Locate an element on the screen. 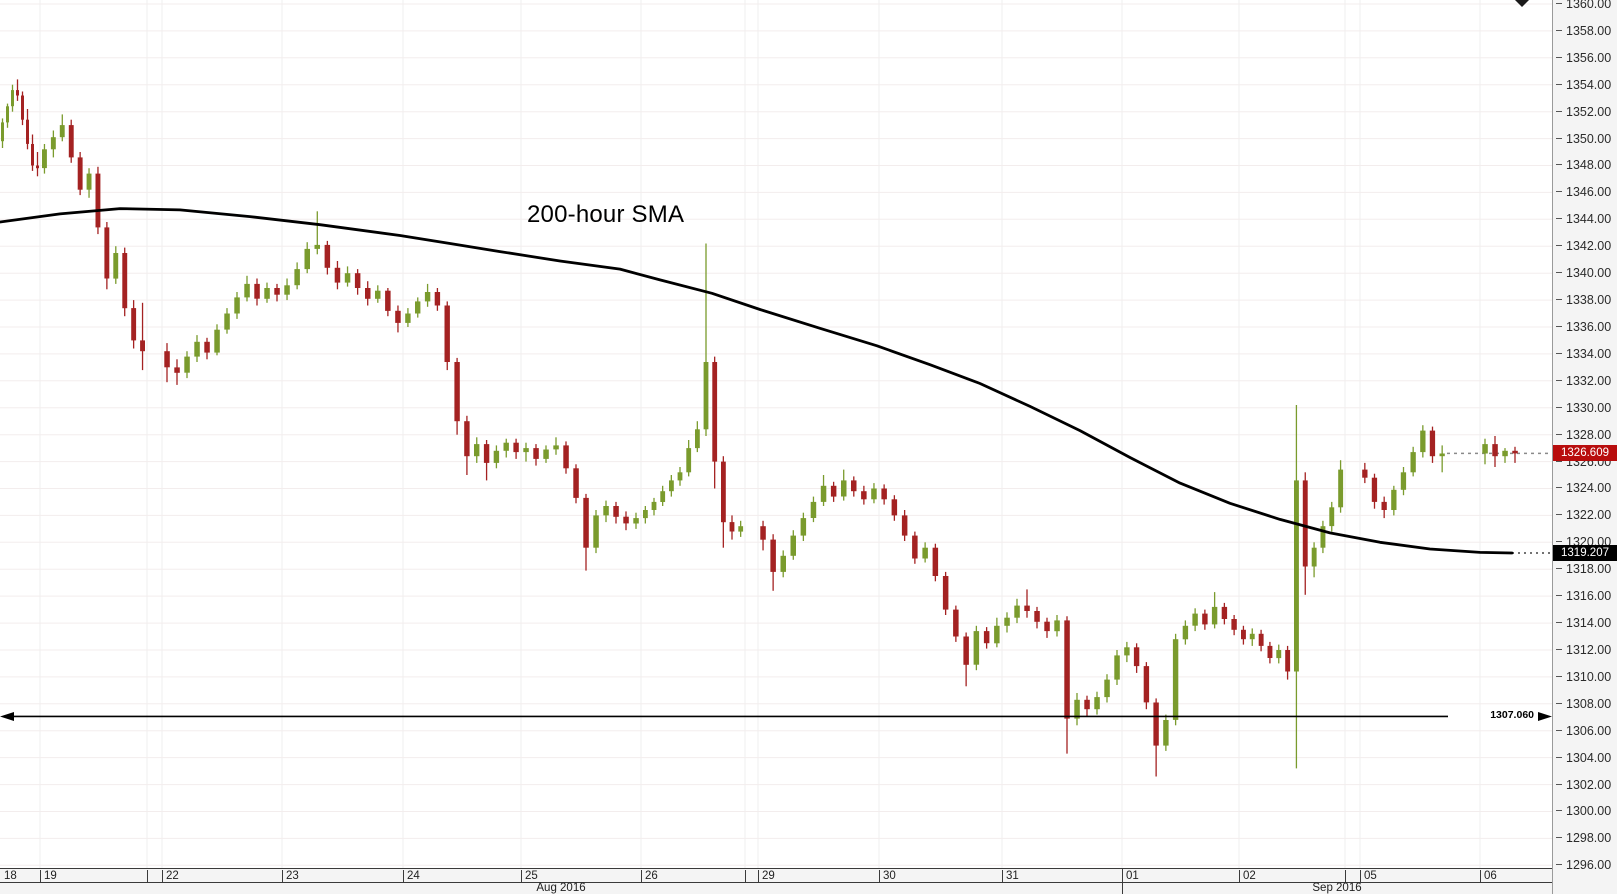  price-tick-label: 1348.00 is located at coordinates (1585, 165).